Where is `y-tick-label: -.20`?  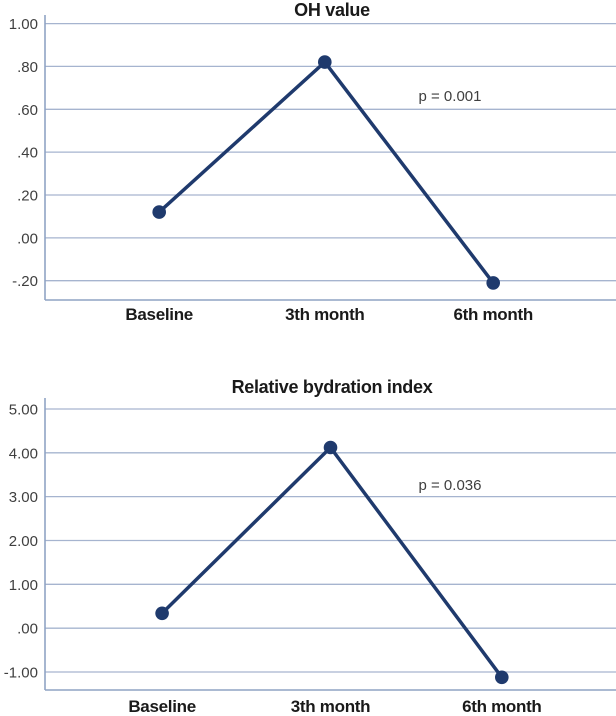
y-tick-label: -.20 is located at coordinates (25, 281).